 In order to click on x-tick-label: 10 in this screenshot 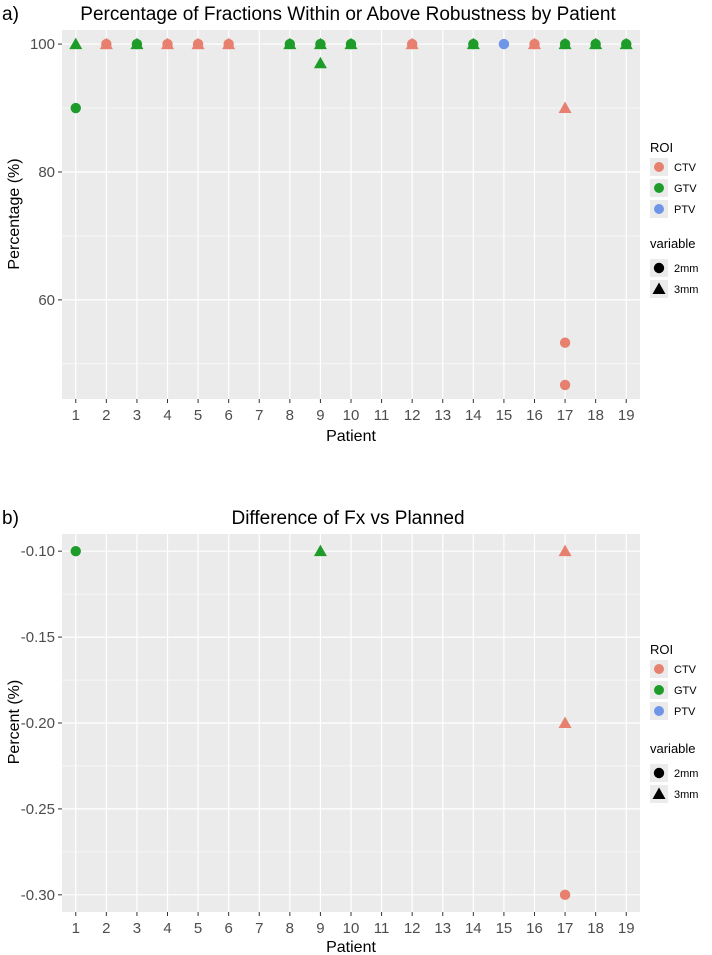, I will do `click(351, 415)`.